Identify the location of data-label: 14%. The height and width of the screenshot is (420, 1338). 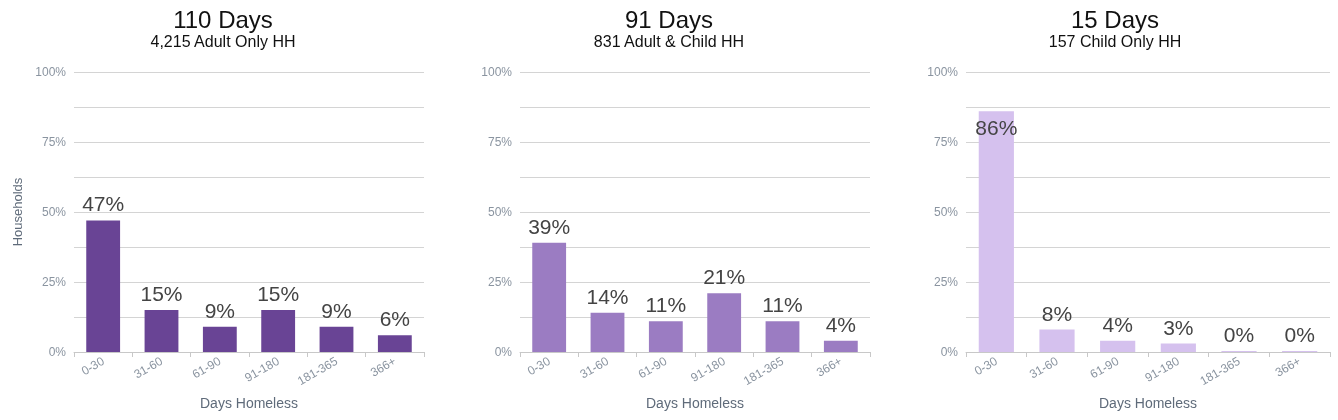
(607, 296).